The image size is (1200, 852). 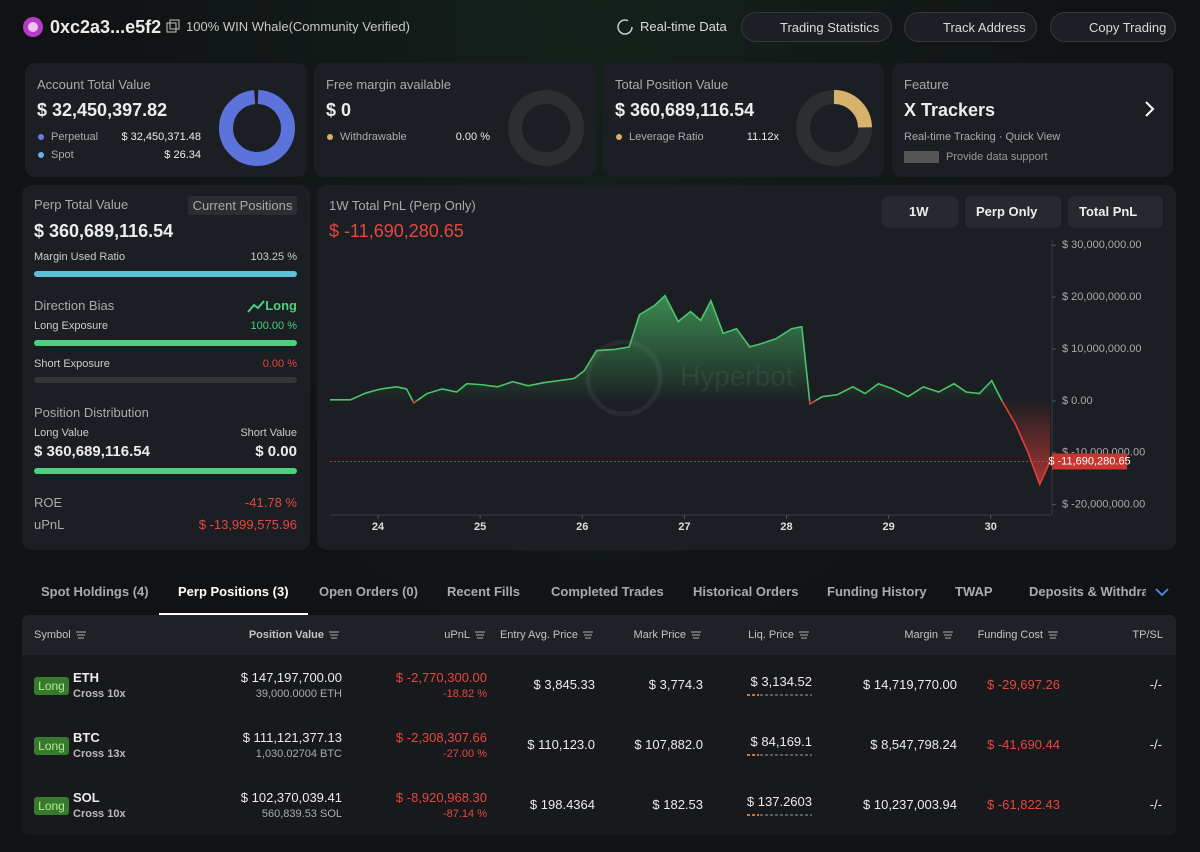 What do you see at coordinates (483, 591) in the screenshot?
I see `tab: Recent Fills` at bounding box center [483, 591].